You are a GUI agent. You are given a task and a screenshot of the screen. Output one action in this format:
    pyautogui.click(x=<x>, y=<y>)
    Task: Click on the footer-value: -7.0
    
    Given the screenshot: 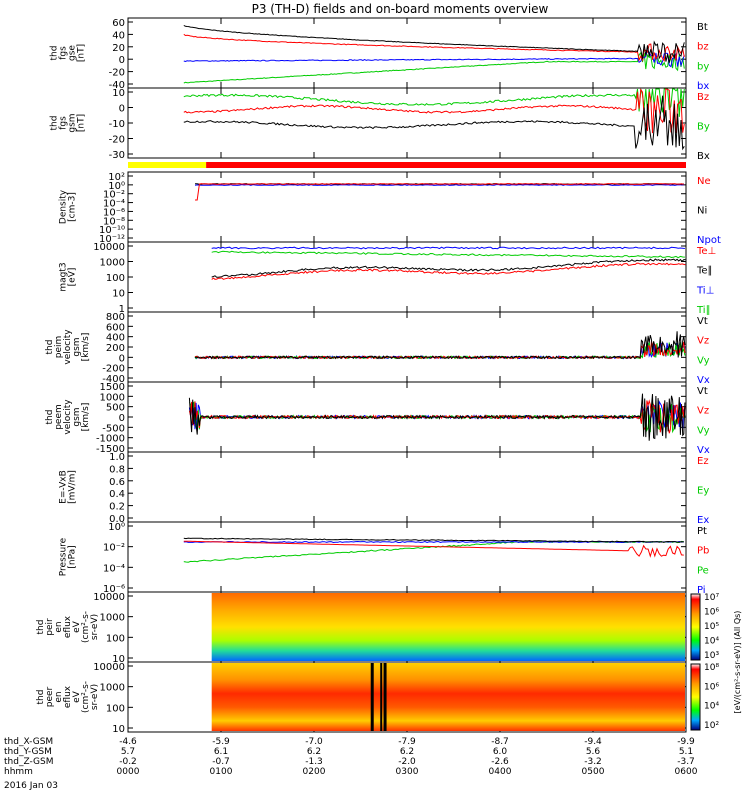 What is the action you would take?
    pyautogui.click(x=314, y=742)
    